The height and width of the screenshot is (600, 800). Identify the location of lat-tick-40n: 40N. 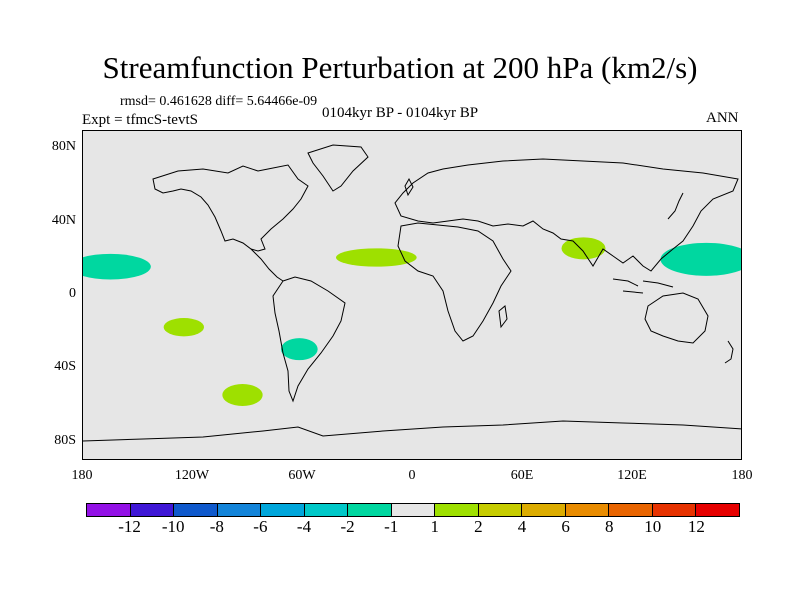
(63, 220).